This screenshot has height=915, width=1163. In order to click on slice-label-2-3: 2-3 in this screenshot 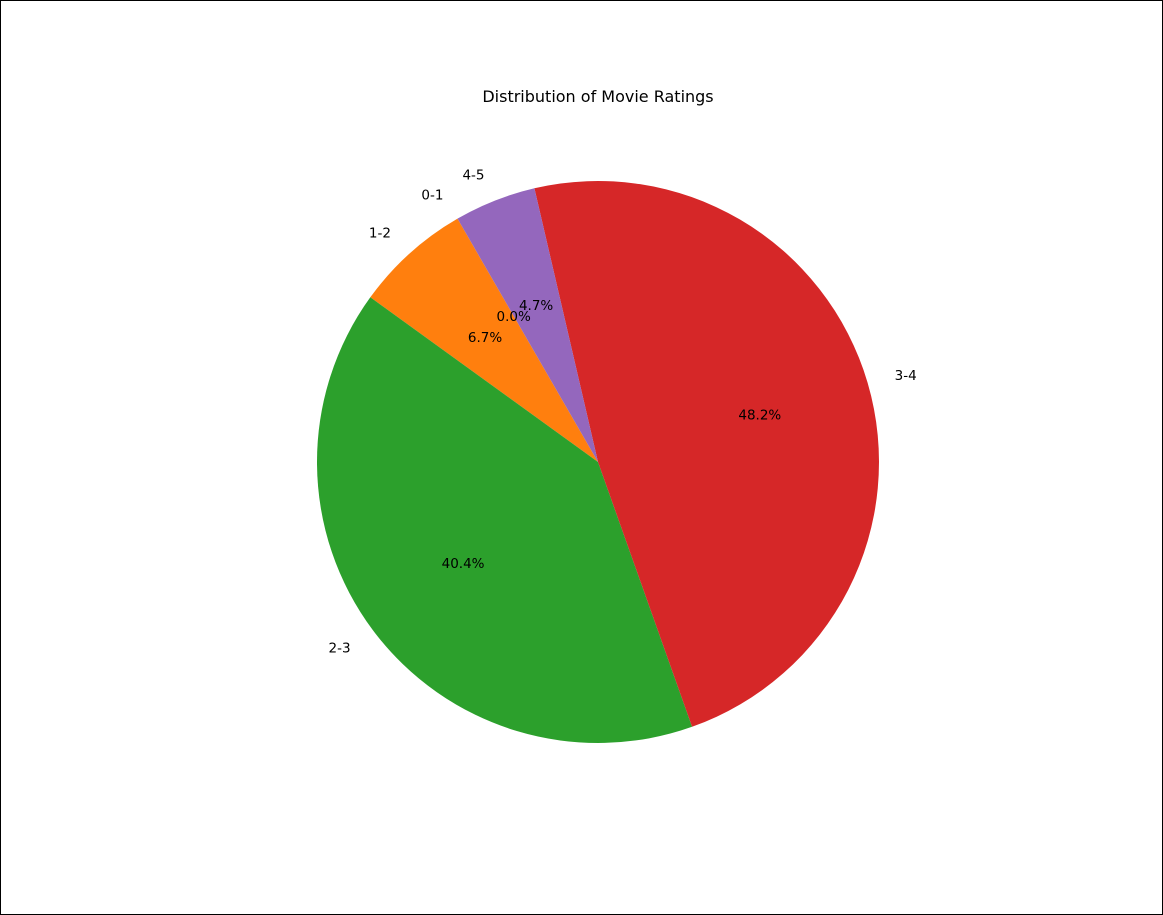, I will do `click(340, 648)`.